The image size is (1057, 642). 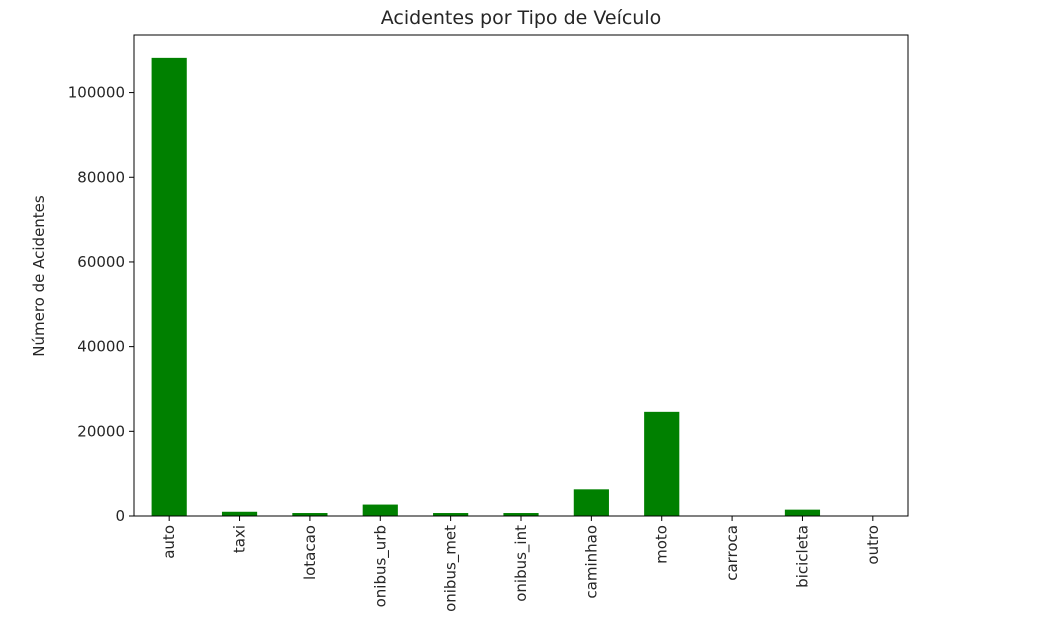 What do you see at coordinates (732, 553) in the screenshot?
I see `x-tick-label: carroca` at bounding box center [732, 553].